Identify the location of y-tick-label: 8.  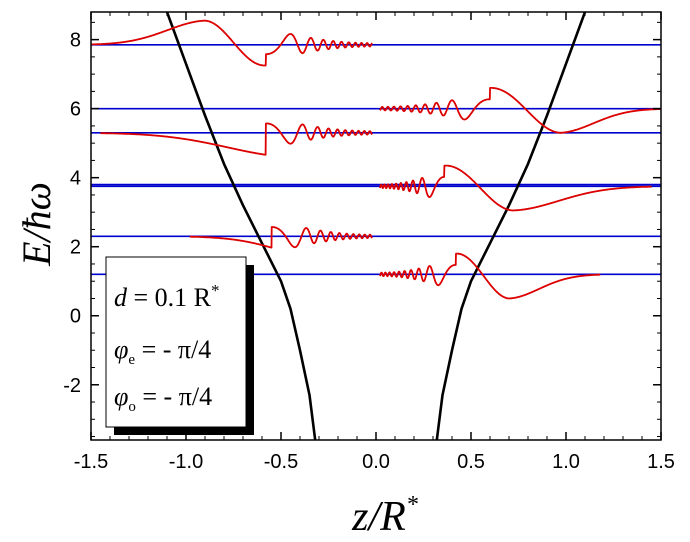
(75, 41).